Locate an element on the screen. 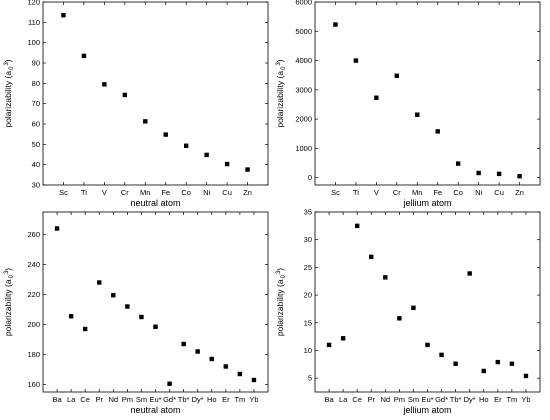 This screenshot has height=420, width=550. y-tick-label: 40 is located at coordinates (36, 164).